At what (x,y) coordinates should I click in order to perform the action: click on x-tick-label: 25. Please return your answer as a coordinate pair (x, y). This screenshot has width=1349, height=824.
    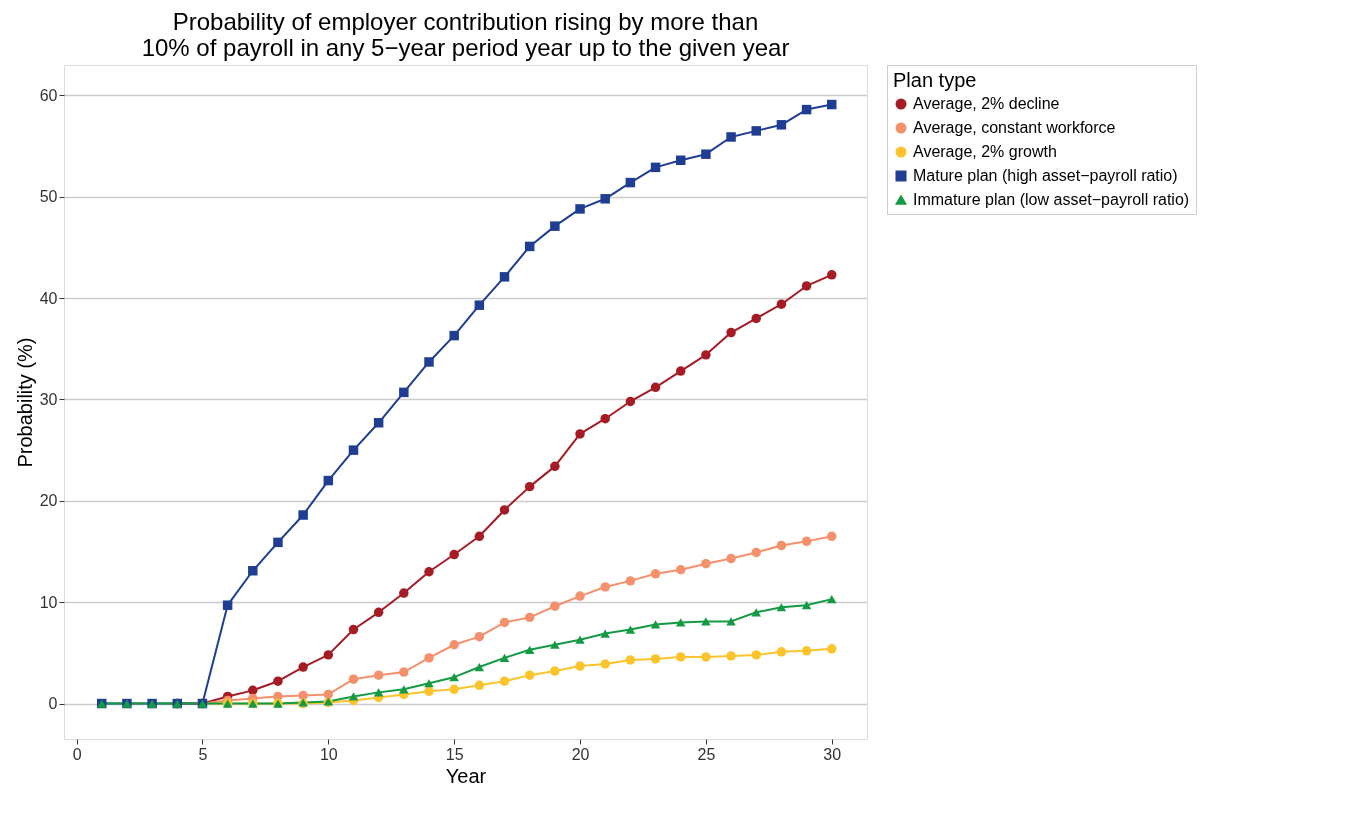
    Looking at the image, I should click on (706, 754).